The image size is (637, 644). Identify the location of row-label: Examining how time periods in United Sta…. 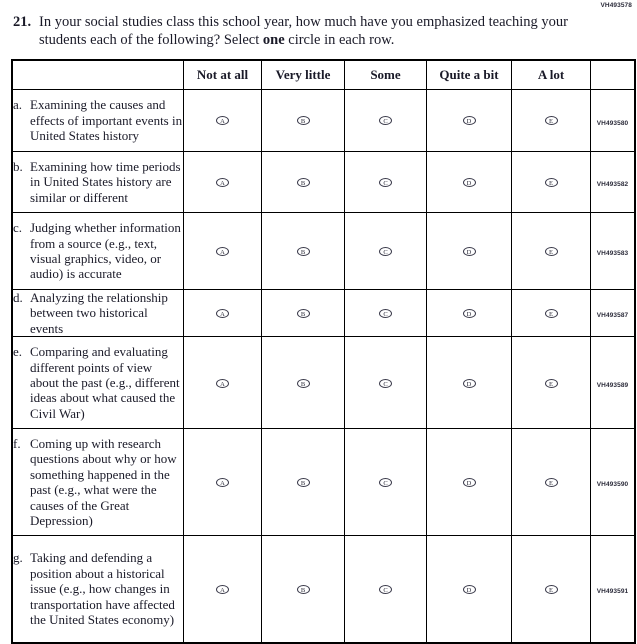
(105, 181).